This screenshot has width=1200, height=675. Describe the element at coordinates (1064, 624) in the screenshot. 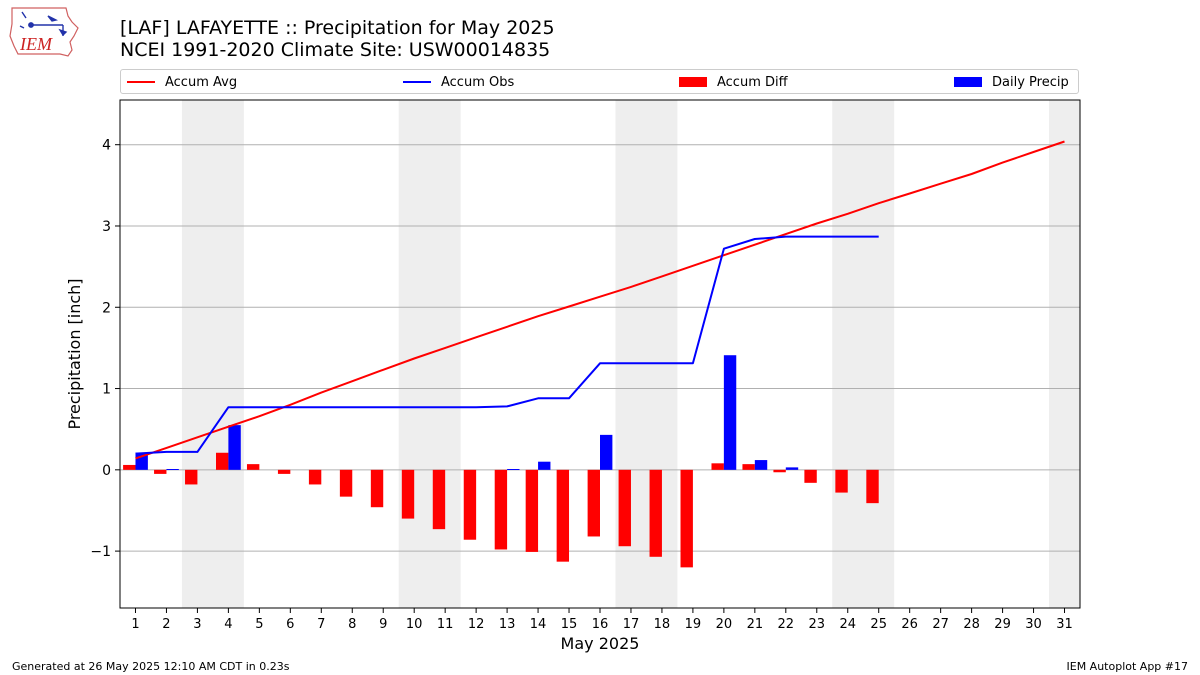

I see `x-tick-label-31: 31` at that location.